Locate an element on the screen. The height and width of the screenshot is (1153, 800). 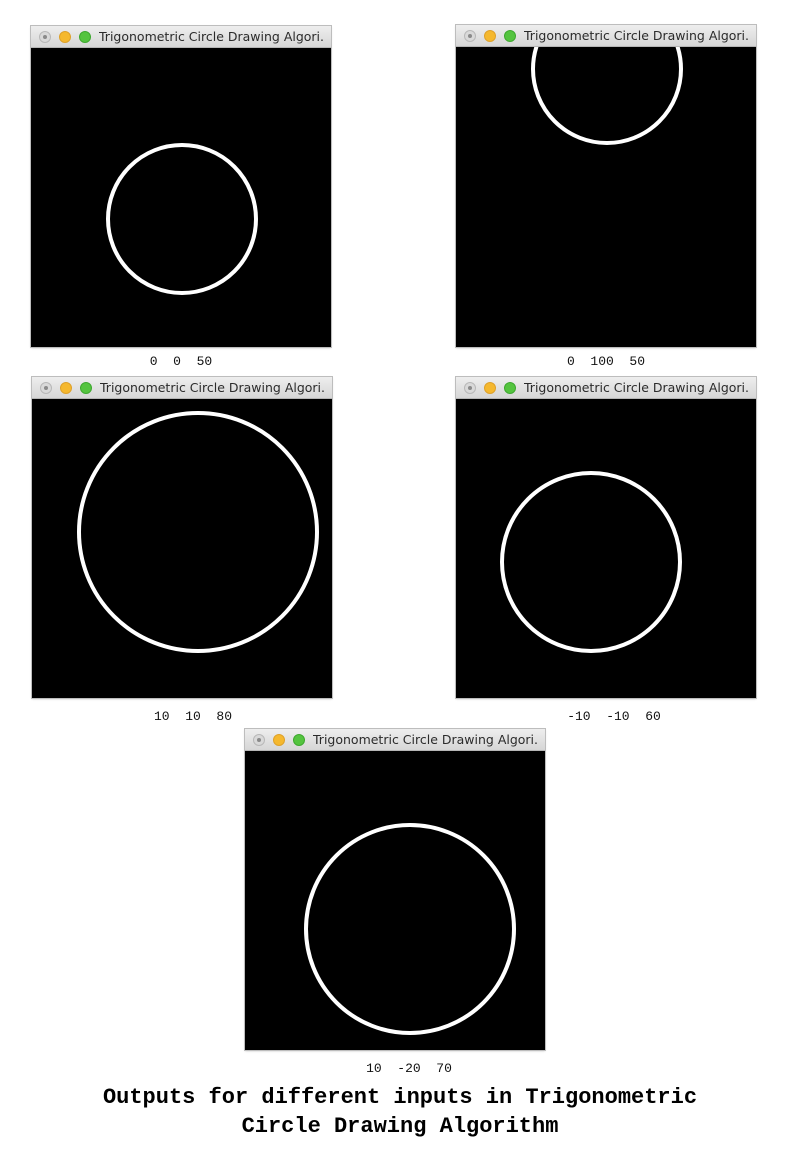
input-caption: -10 -10 60 is located at coordinates (614, 716).